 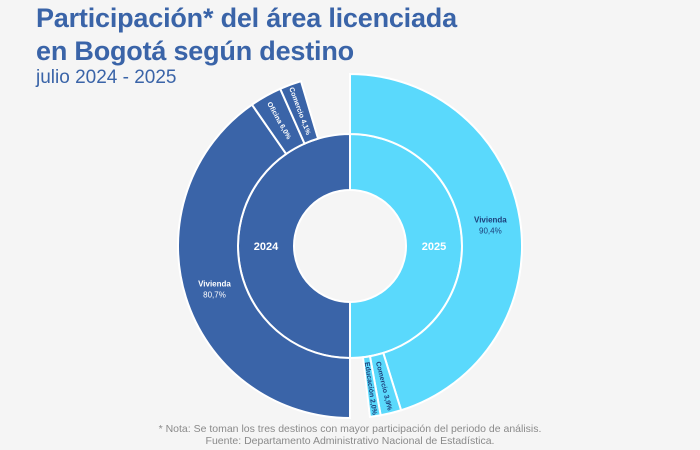 What do you see at coordinates (246, 18) in the screenshot?
I see `title-line-1: Participación* del área licenciada` at bounding box center [246, 18].